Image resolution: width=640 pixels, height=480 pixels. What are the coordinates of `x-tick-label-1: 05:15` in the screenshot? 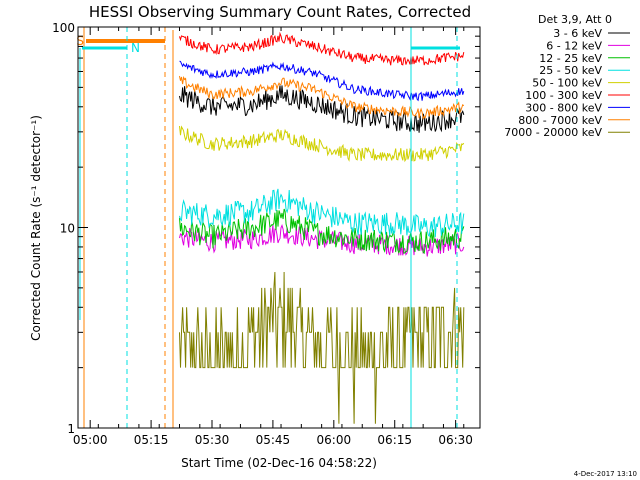 It's located at (151, 440).